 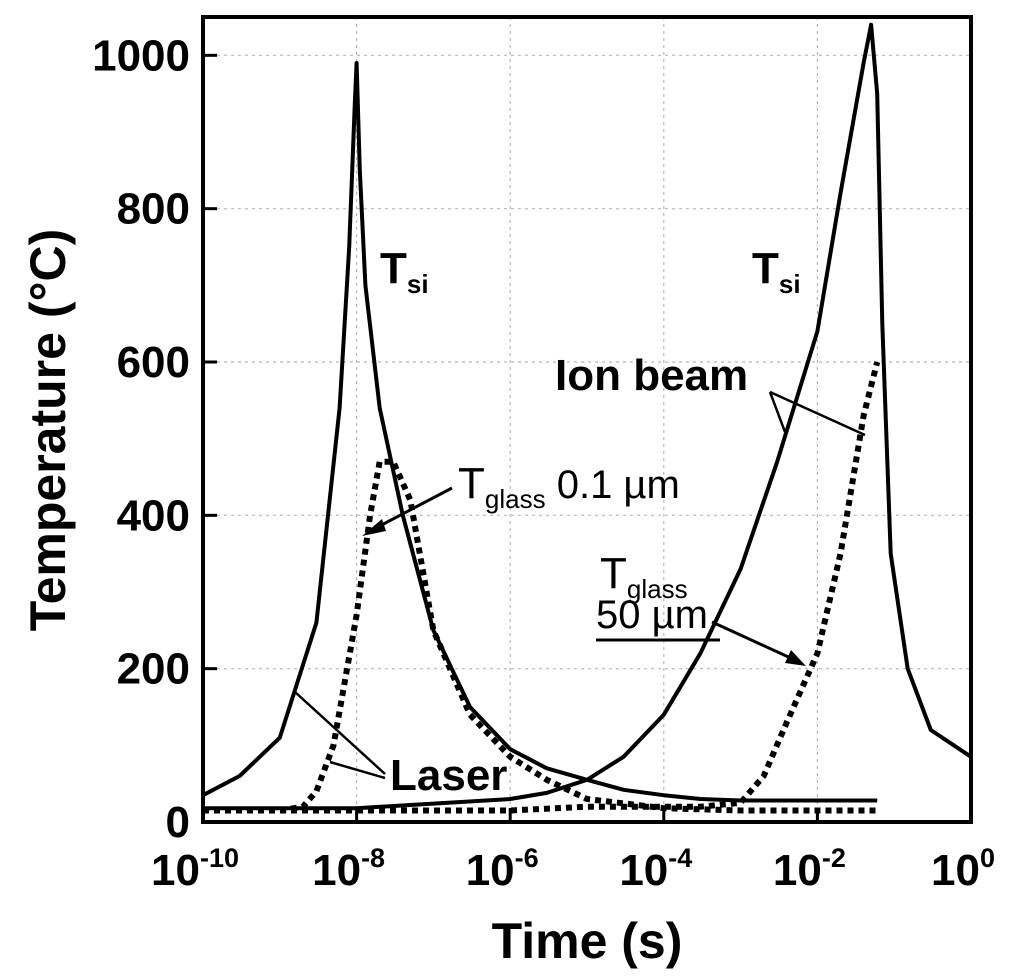 I want to click on x-tick-label: 10⁻², so click(x=809, y=869).